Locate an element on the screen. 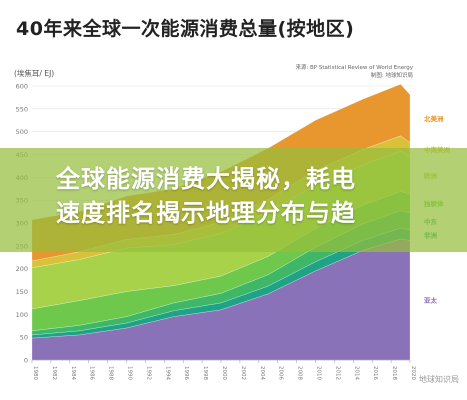 This screenshot has width=467, height=400. x-tick-label: 2006 is located at coordinates (281, 373).